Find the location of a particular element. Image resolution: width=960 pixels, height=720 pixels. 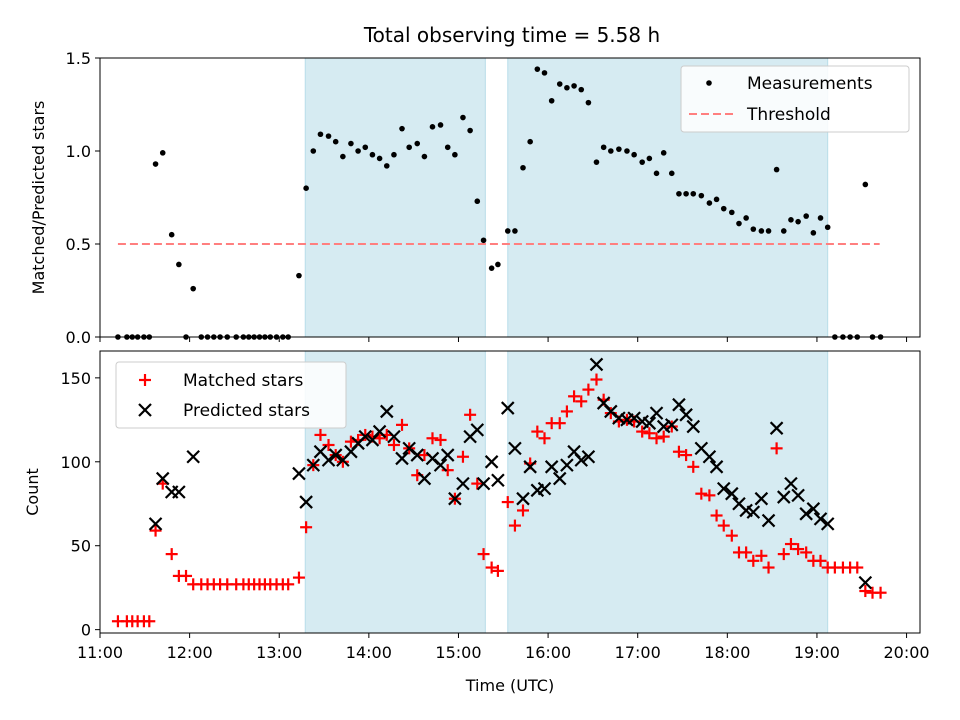

y-axis-label: Matched/Predicted stars is located at coordinates (38, 198).